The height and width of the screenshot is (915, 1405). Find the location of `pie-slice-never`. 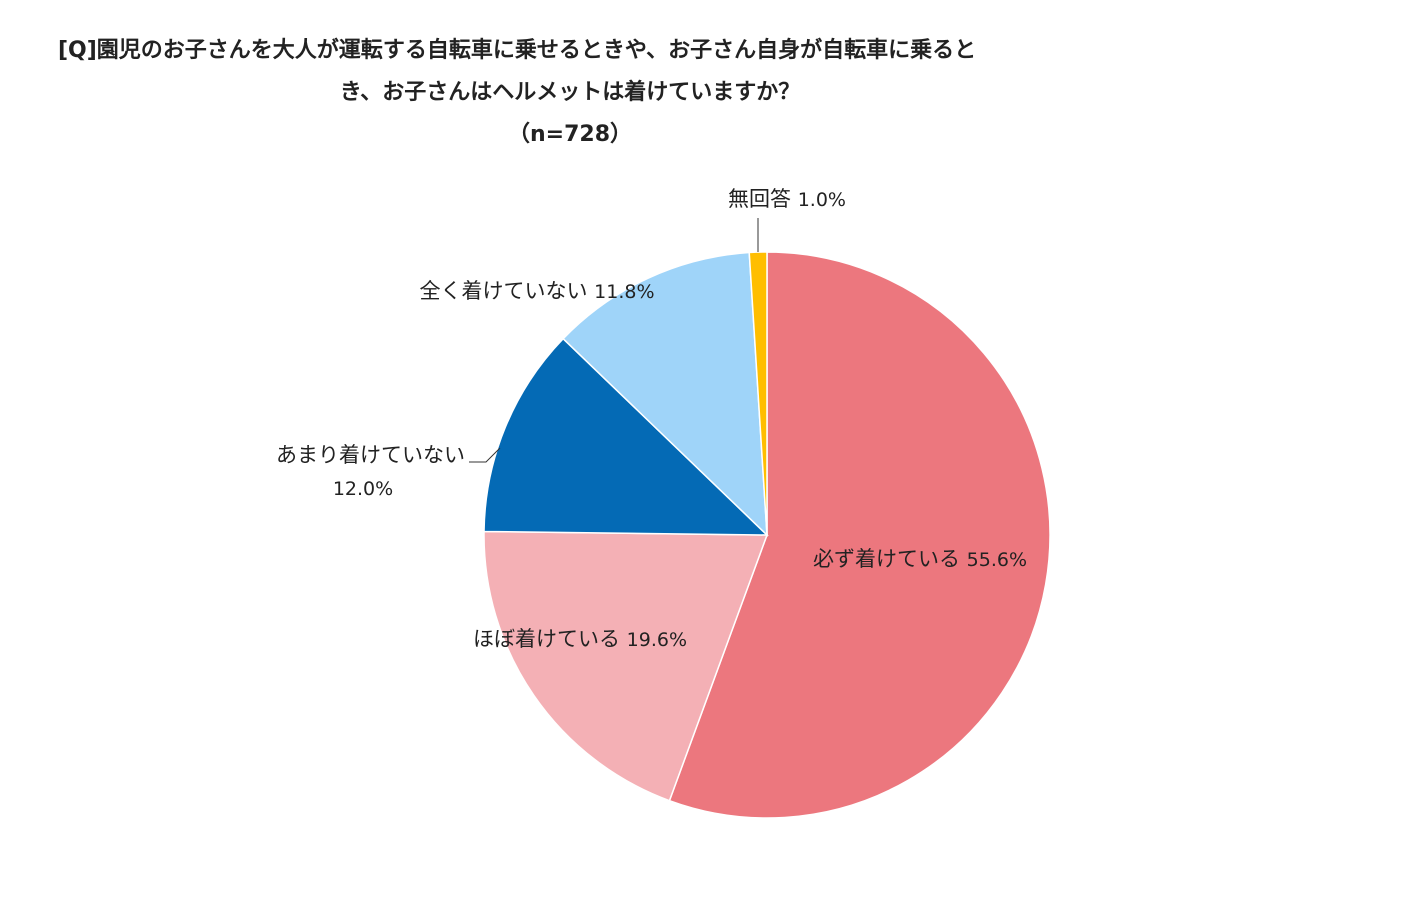

pie-slice-never is located at coordinates (665, 394).